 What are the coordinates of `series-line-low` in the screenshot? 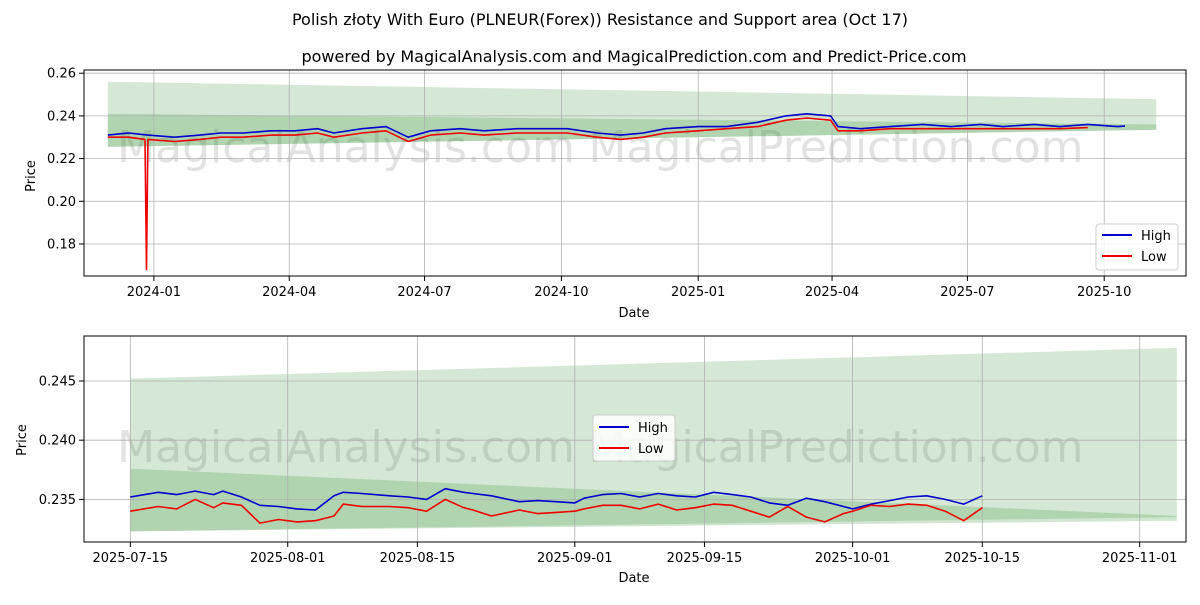 It's located at (556, 511).